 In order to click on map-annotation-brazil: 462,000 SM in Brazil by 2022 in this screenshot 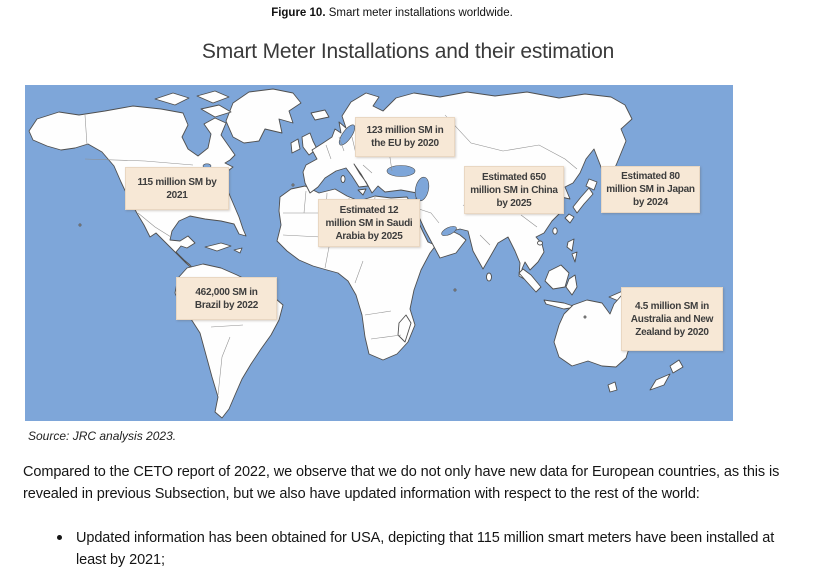, I will do `click(226, 298)`.